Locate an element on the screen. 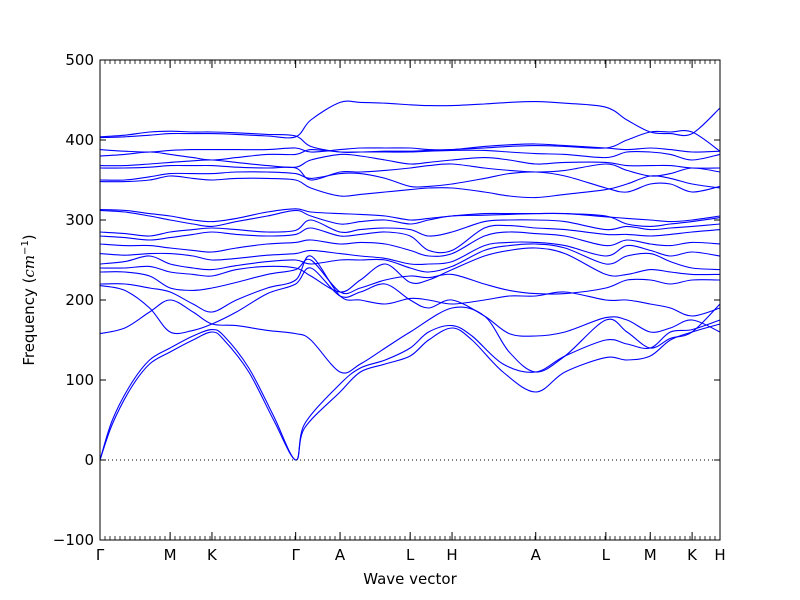  y-axis-label: Frequency (cm−1) is located at coordinates (29, 299).